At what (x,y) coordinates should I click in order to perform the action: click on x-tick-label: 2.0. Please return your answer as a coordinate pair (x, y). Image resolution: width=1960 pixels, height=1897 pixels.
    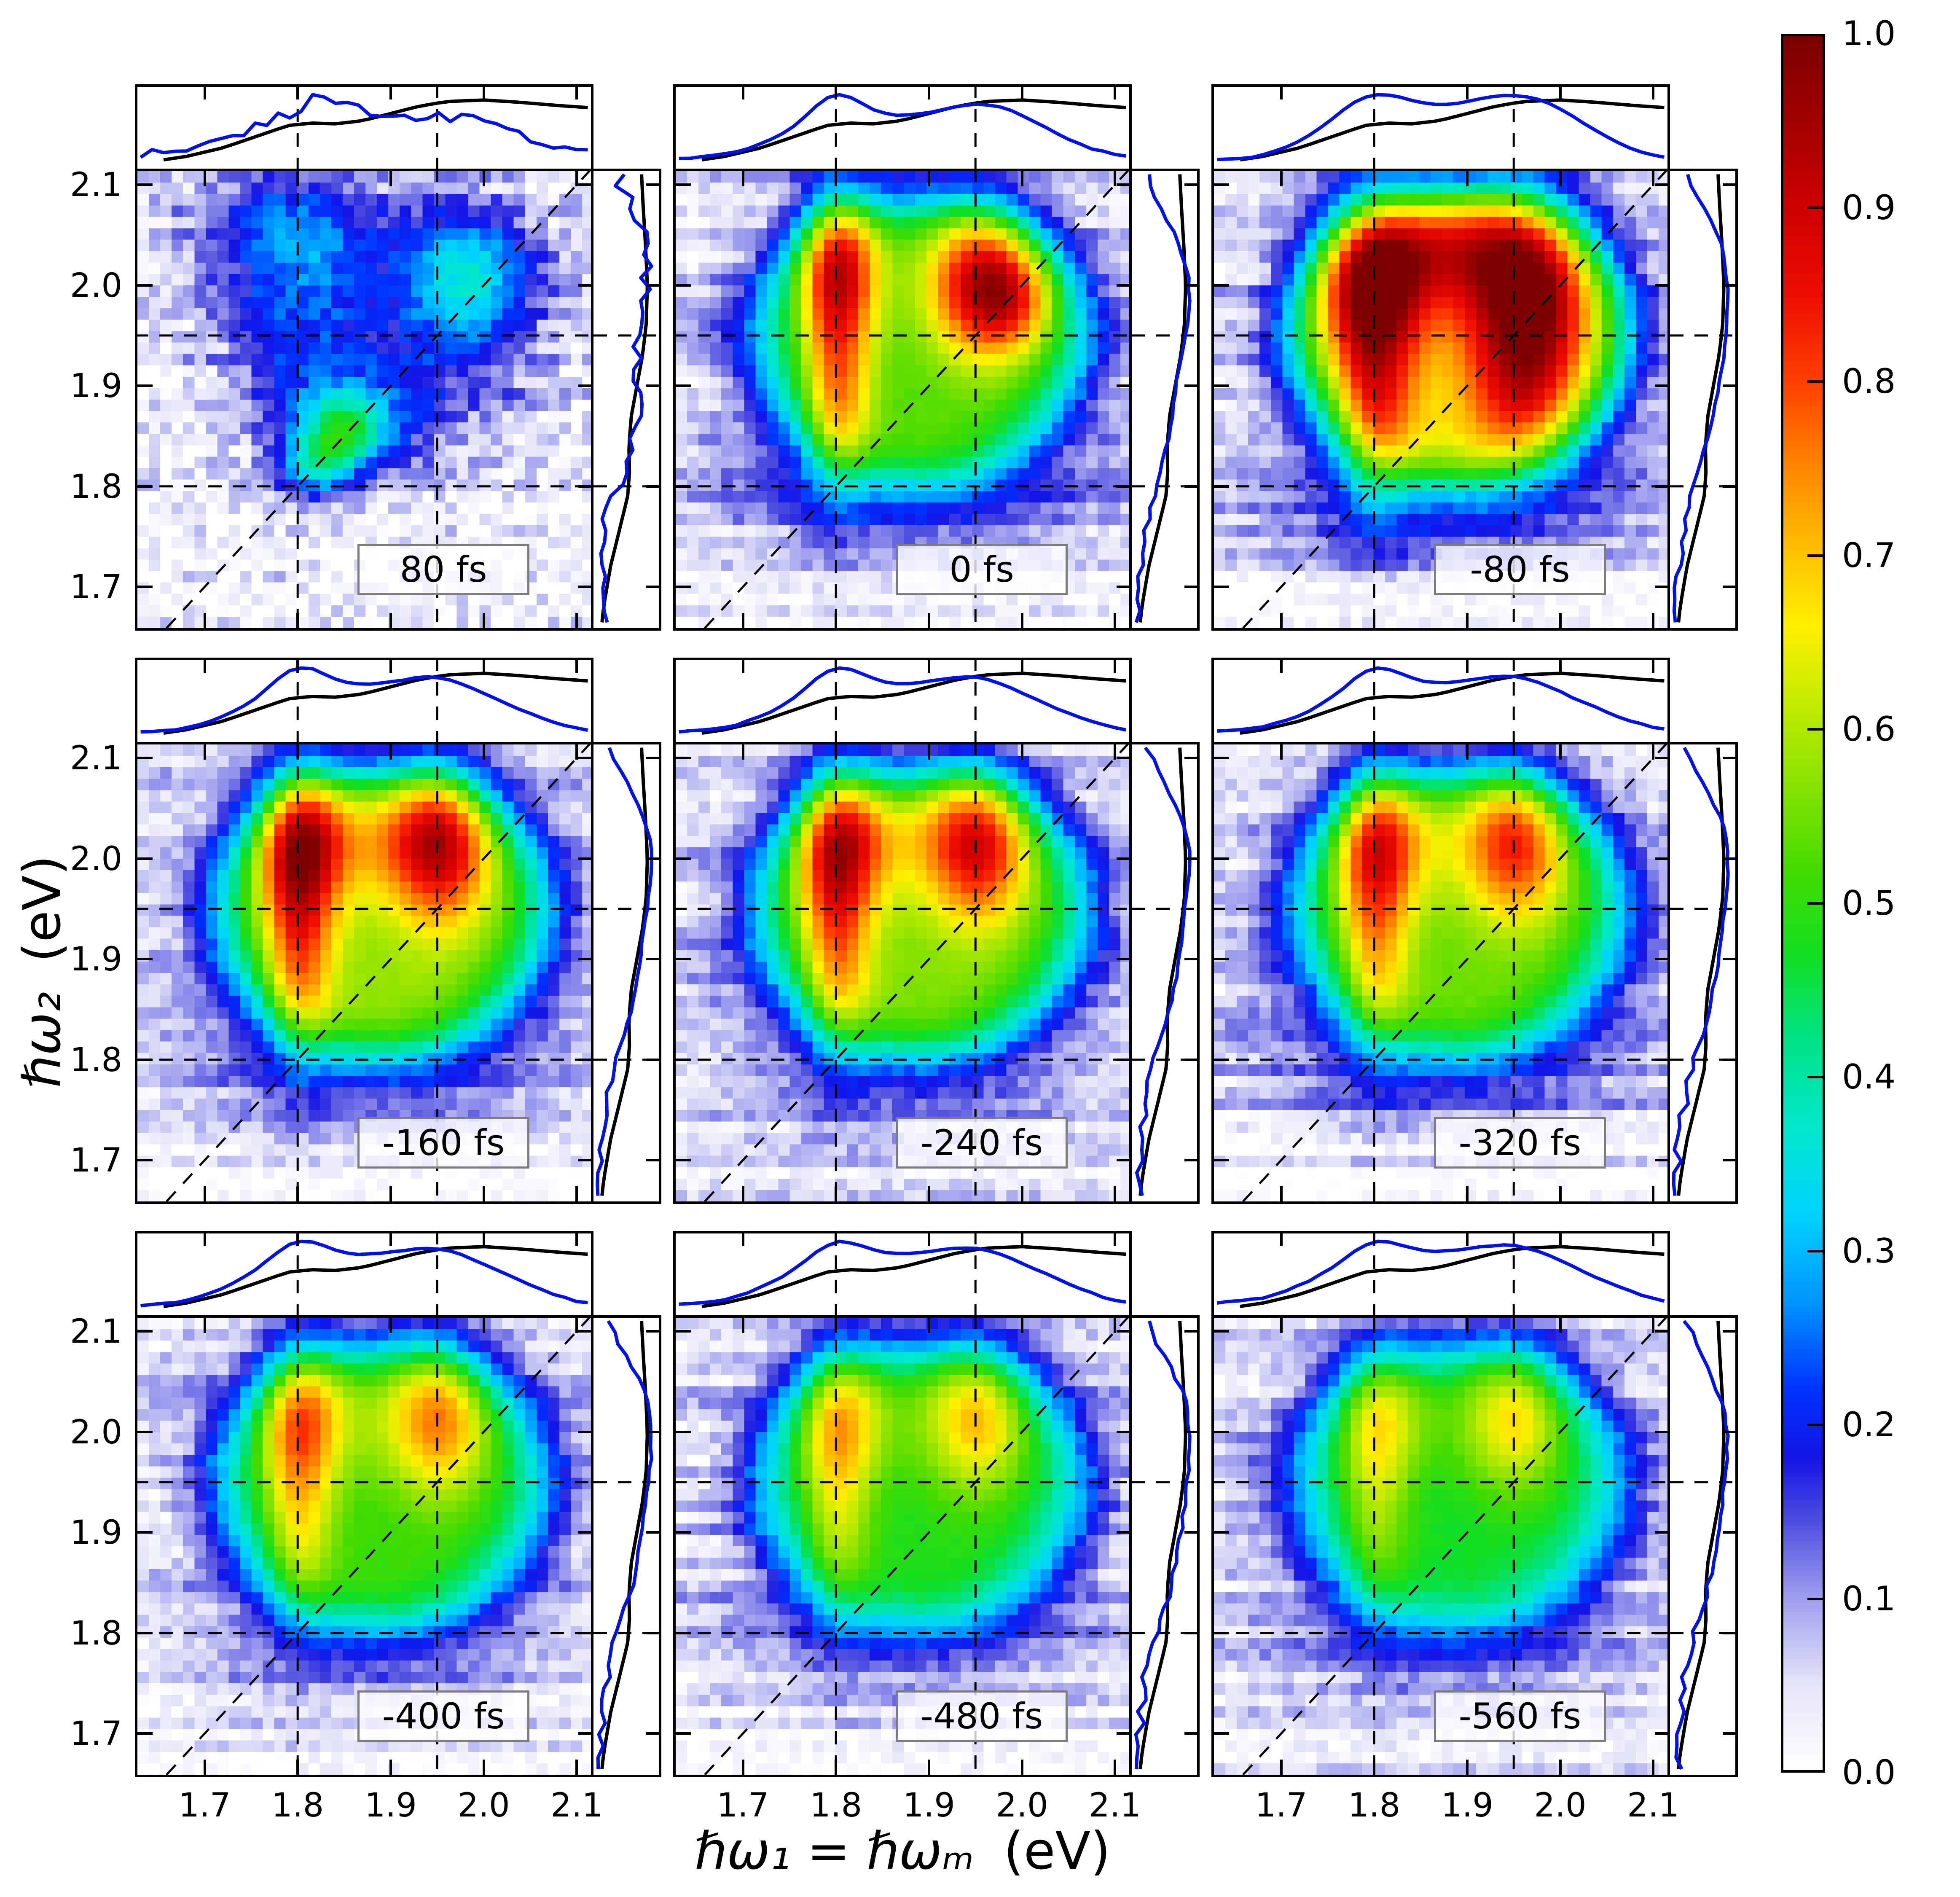
    Looking at the image, I should click on (1561, 1805).